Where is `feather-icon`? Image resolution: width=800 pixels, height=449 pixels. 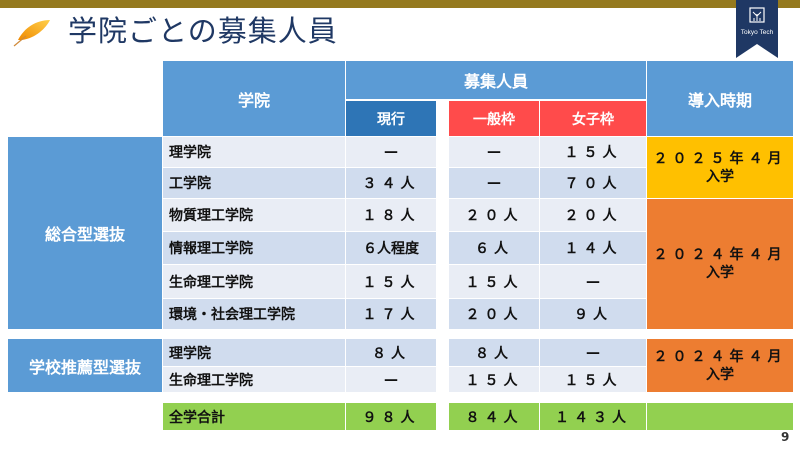 feather-icon is located at coordinates (31, 33).